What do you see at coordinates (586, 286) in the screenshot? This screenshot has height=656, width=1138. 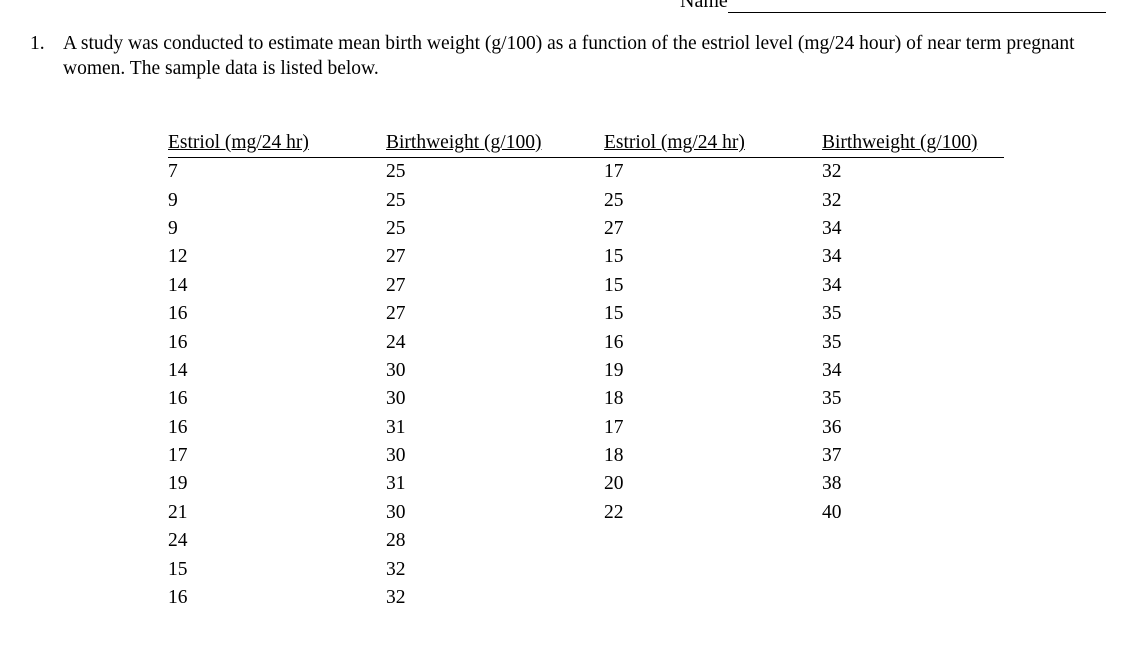 I see `table-row: 14 27 15 34` at bounding box center [586, 286].